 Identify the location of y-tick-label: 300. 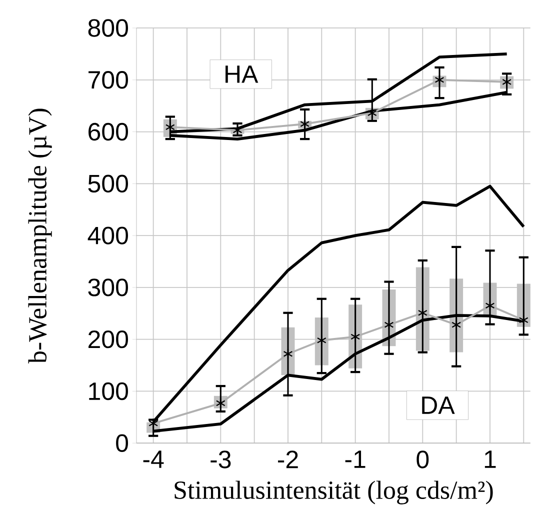
(108, 287).